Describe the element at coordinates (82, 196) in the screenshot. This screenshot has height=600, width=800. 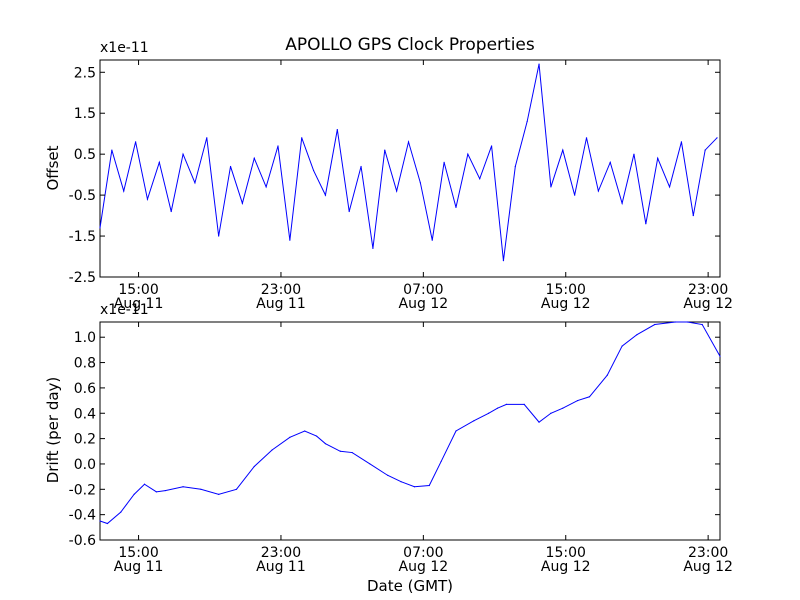
I see `offset-y-tick-label: -0.5` at that location.